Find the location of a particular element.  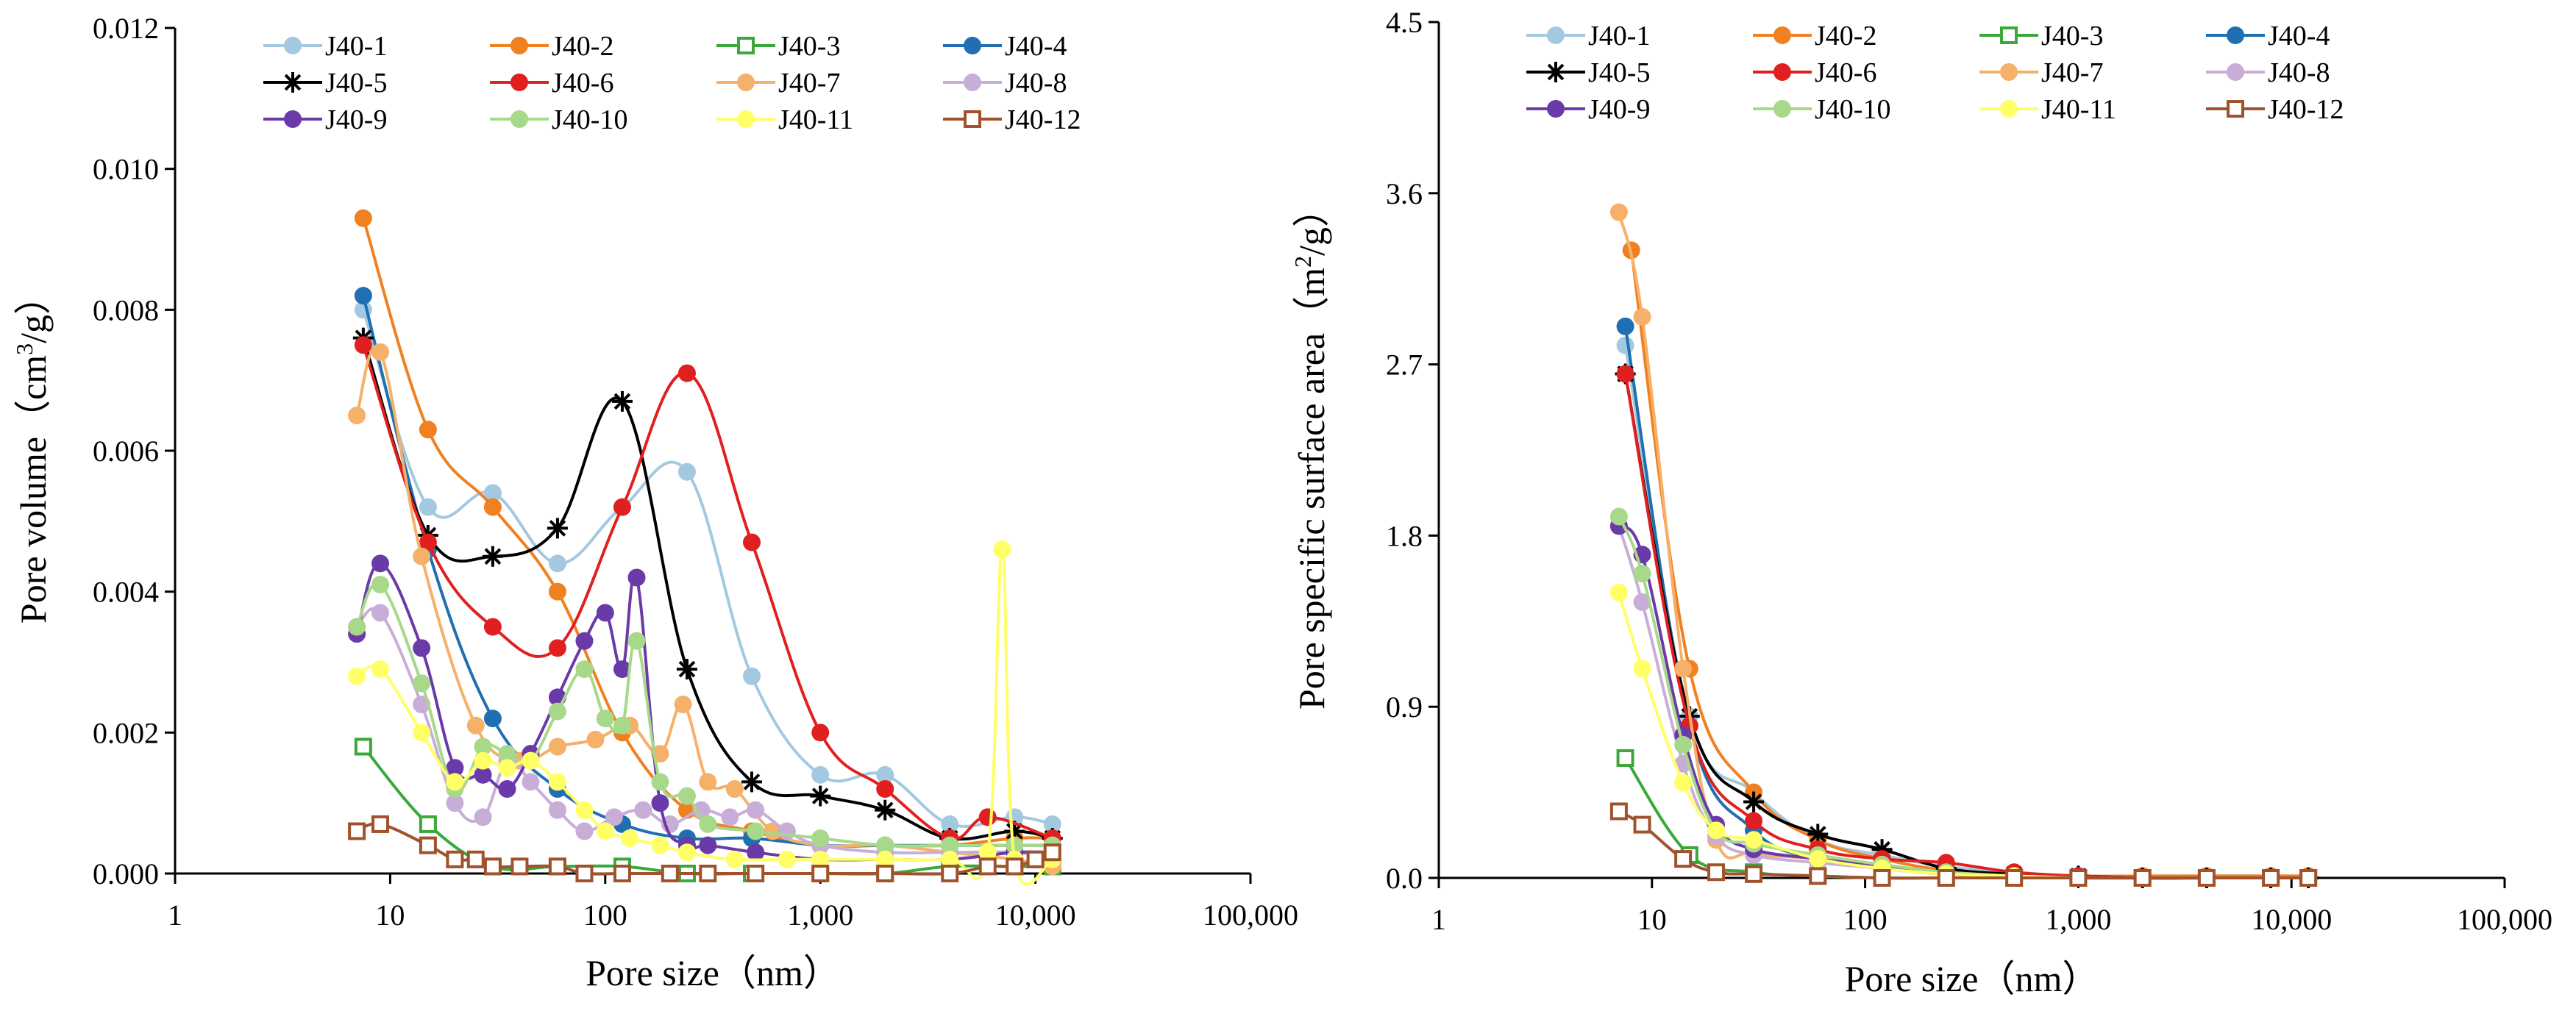

legend-item: J40-8 is located at coordinates (1005, 83).